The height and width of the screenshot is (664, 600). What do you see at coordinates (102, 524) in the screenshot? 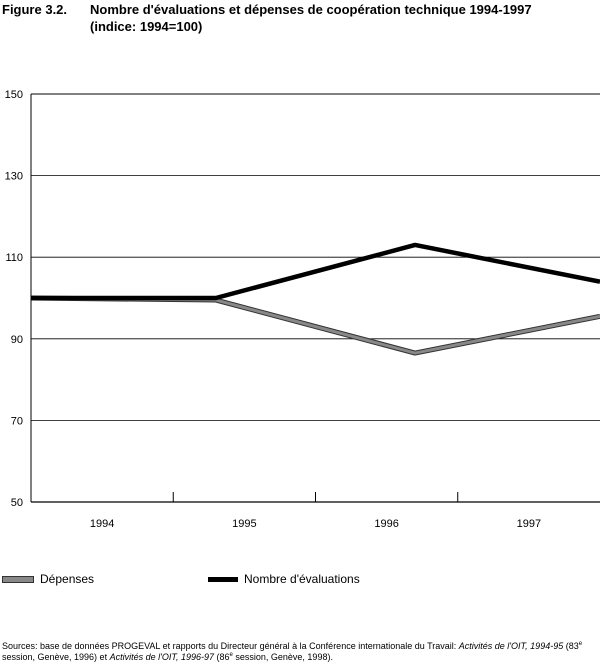
I see `x-tick-label-1994: 1994` at bounding box center [102, 524].